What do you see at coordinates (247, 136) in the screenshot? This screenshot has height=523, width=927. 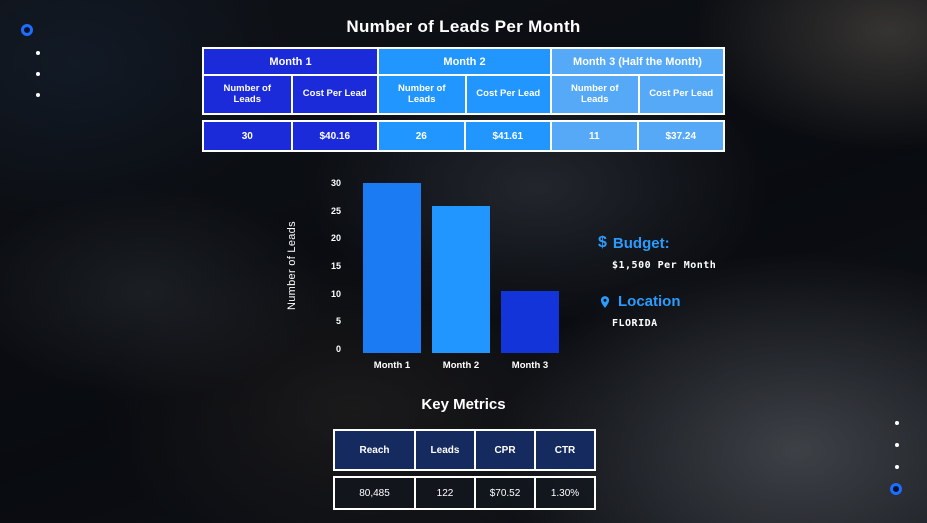 I see `month1-leads-value: 30` at bounding box center [247, 136].